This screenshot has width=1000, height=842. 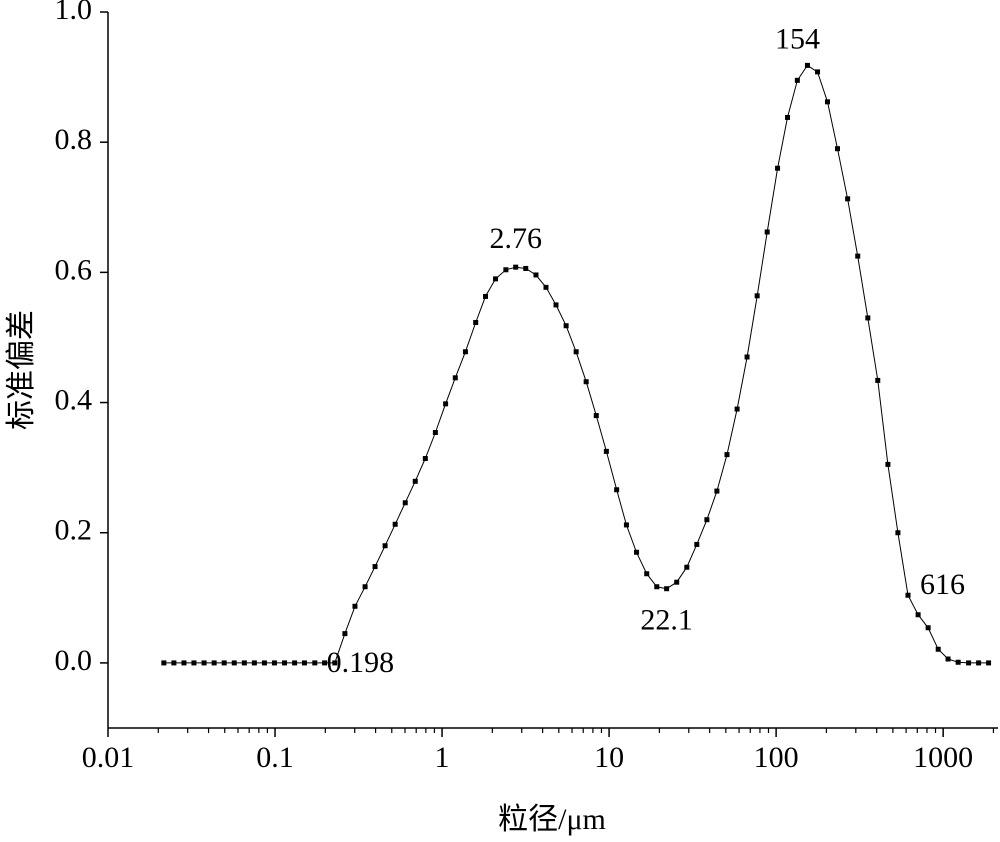 I want to click on annotation: 22.1, so click(x=666, y=620).